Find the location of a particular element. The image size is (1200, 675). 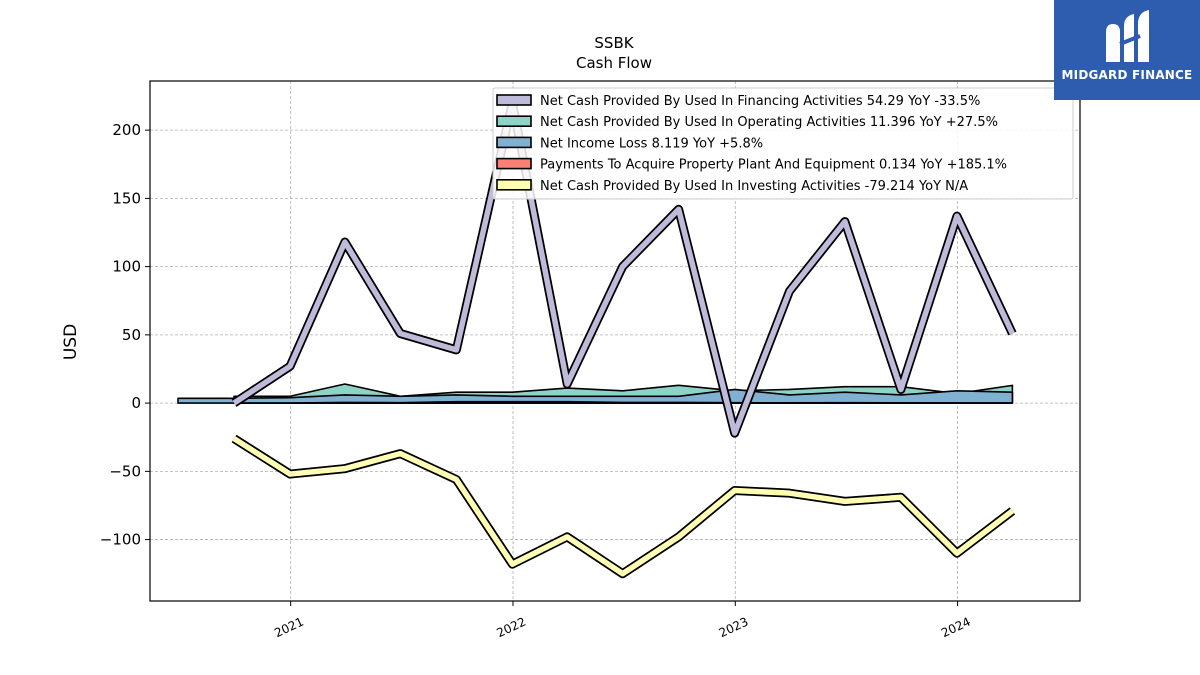

series-bands is located at coordinates (595, 393).